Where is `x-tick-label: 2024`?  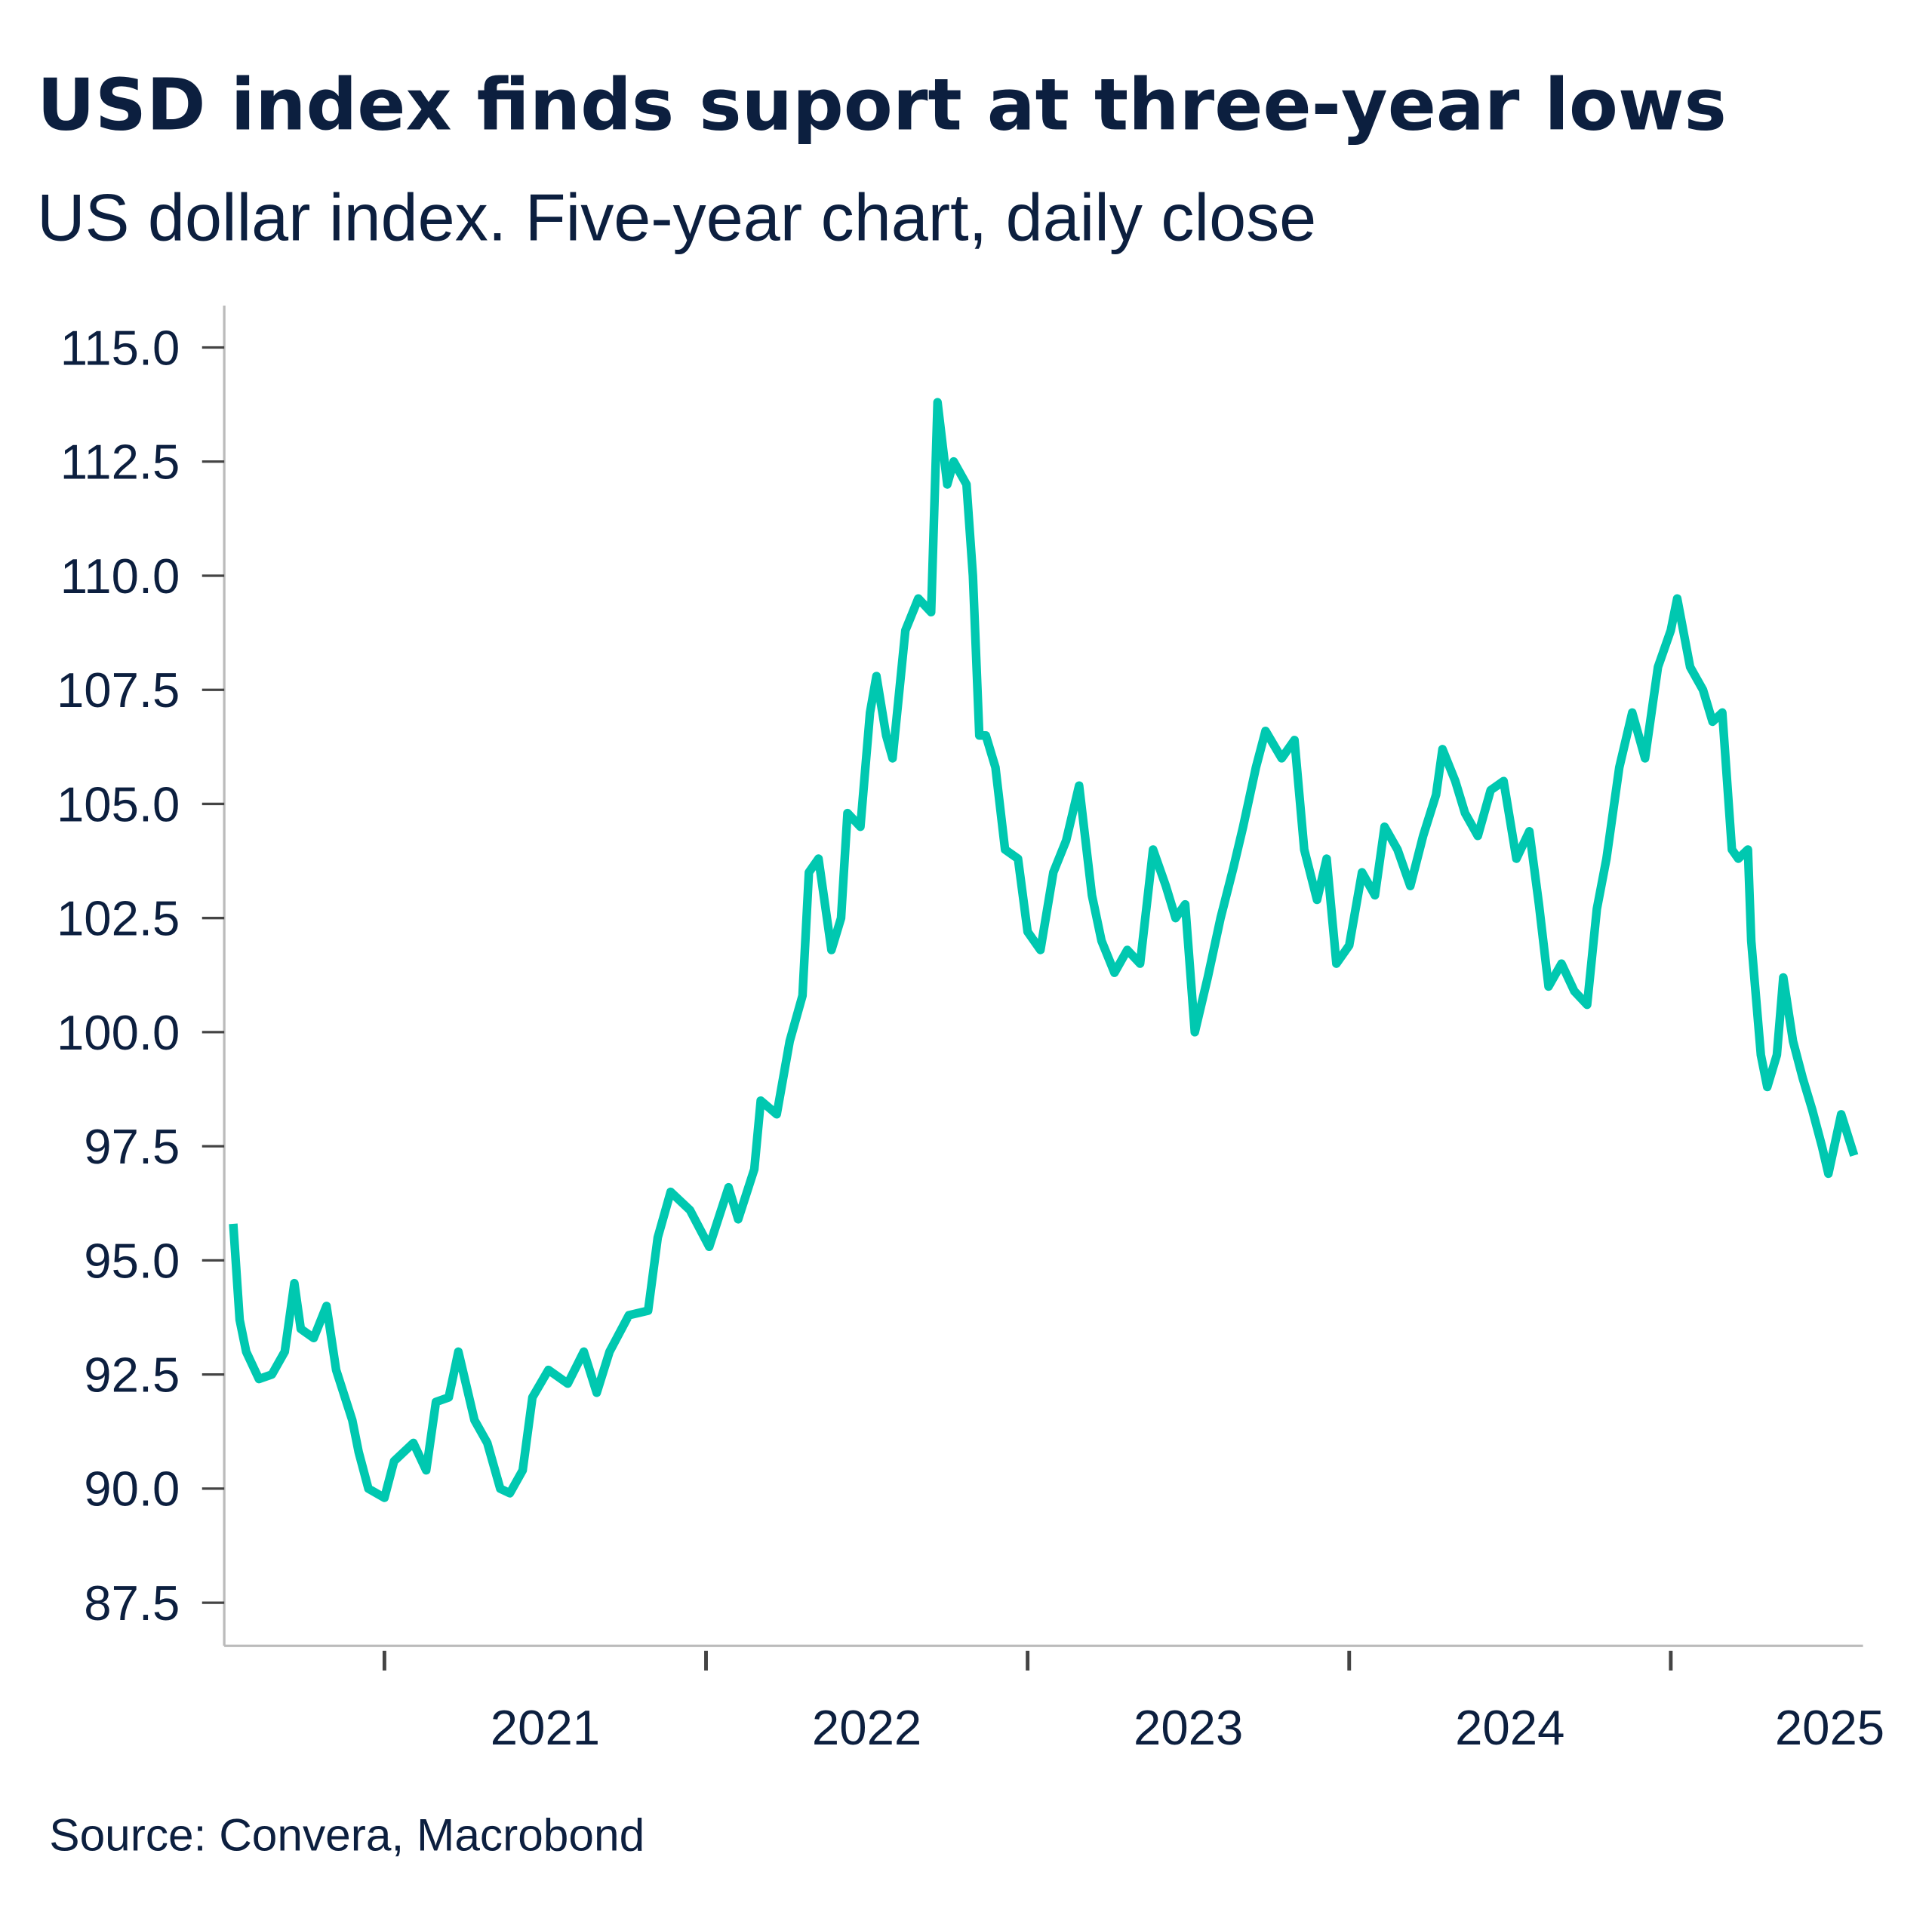
x-tick-label: 2024 is located at coordinates (1509, 1728).